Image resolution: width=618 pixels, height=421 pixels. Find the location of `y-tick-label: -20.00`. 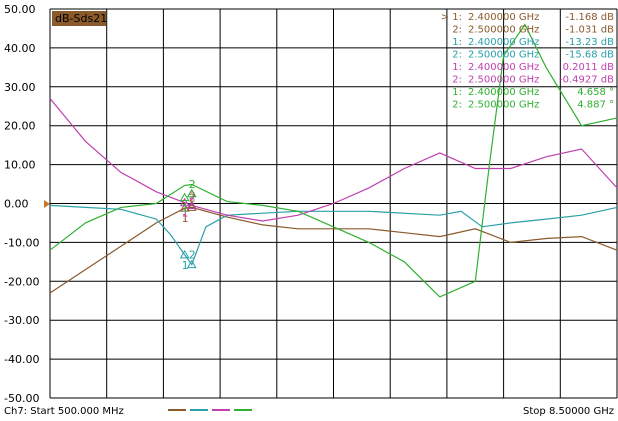

y-tick-label: -20.00 is located at coordinates (21, 281).